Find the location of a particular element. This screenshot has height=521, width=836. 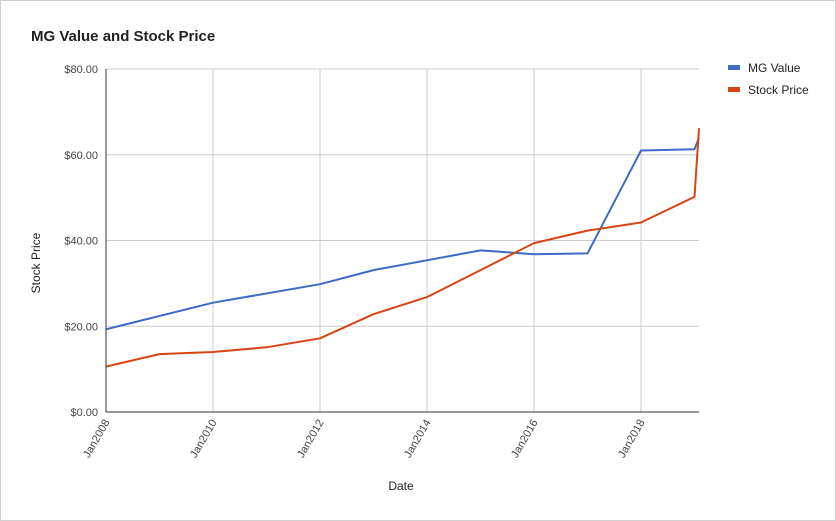

x-tick-label: Jan2012 is located at coordinates (311, 439).